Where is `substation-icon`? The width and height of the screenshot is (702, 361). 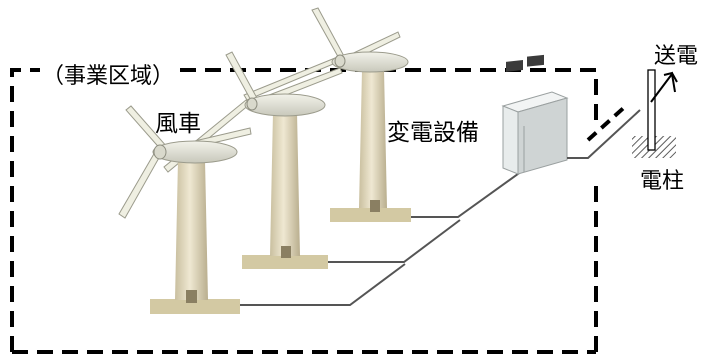 substation-icon is located at coordinates (535, 114).